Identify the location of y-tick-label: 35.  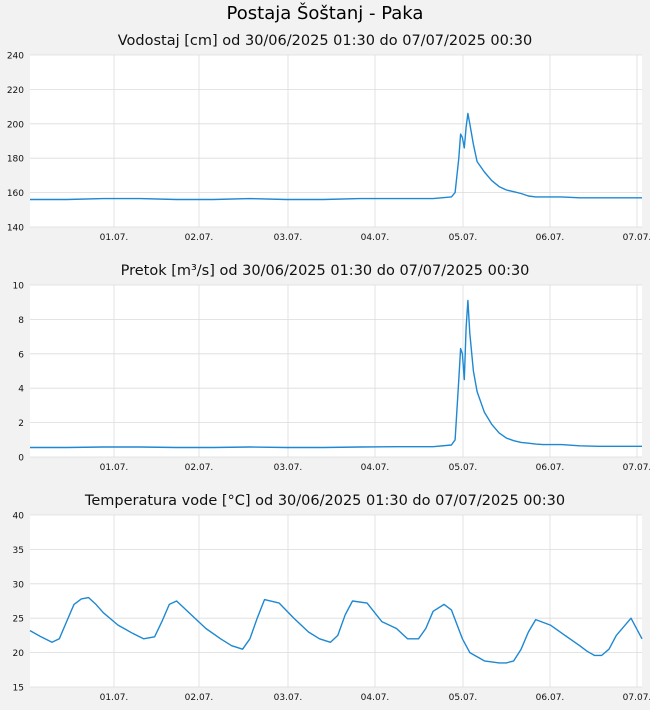
(18, 551).